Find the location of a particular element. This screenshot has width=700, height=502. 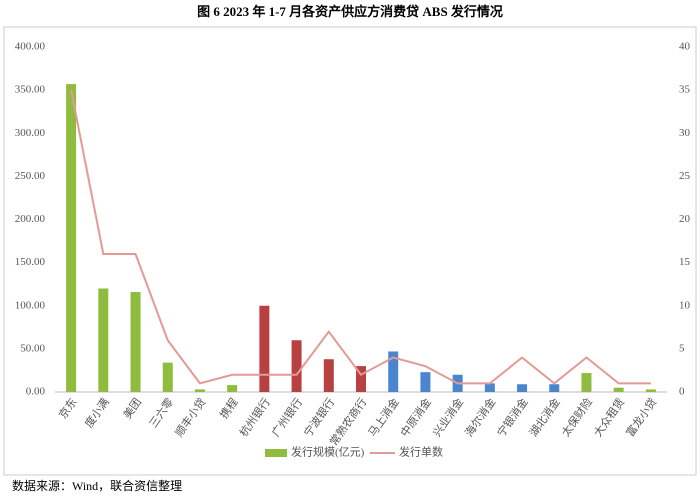

y-tick-label: 400.00 is located at coordinates (30, 47).